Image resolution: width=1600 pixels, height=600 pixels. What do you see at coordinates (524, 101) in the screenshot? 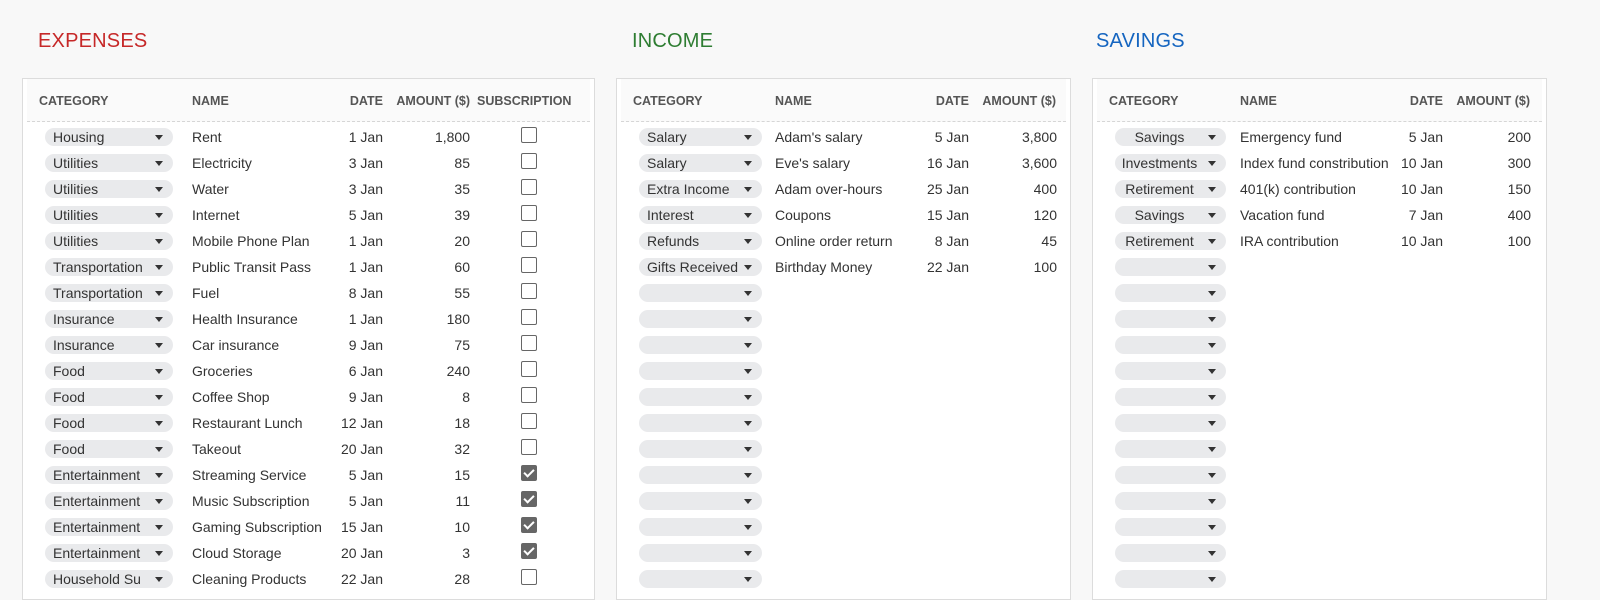
I see `header-subscription: SUBSCRIPTION` at bounding box center [524, 101].